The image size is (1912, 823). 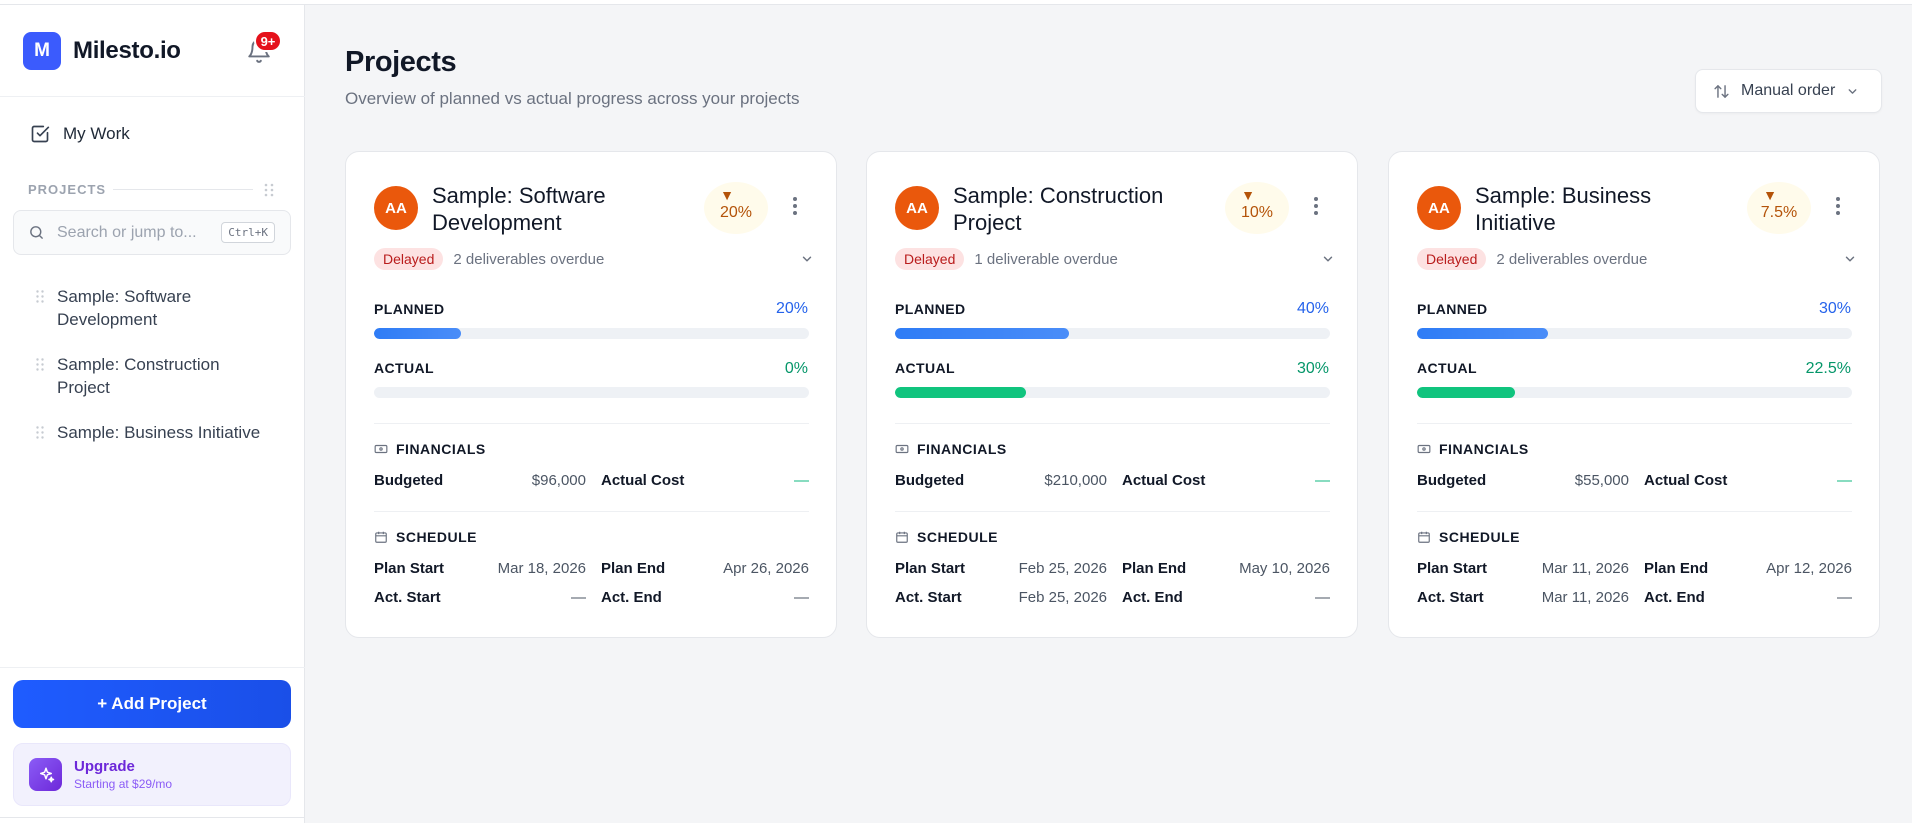 What do you see at coordinates (102, 51) in the screenshot?
I see `brand: M Milesto.io` at bounding box center [102, 51].